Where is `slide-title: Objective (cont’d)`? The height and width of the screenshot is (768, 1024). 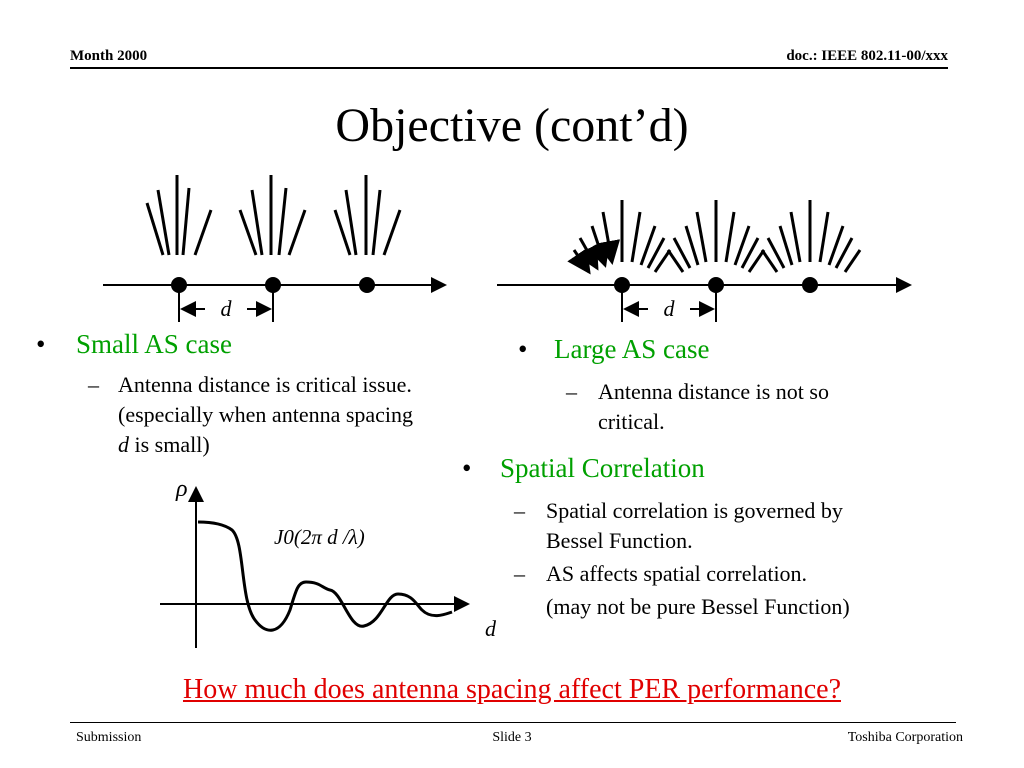
slide-title: Objective (cont’d) is located at coordinates (512, 125).